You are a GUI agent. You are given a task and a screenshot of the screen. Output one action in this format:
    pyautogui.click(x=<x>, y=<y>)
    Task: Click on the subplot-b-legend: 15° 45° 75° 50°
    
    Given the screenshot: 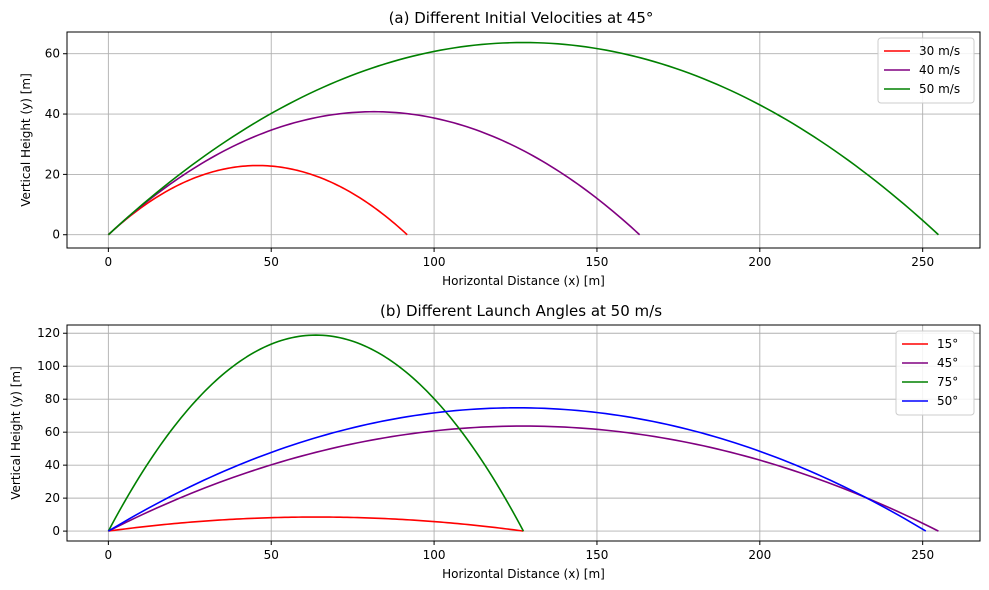 What is the action you would take?
    pyautogui.click(x=935, y=373)
    